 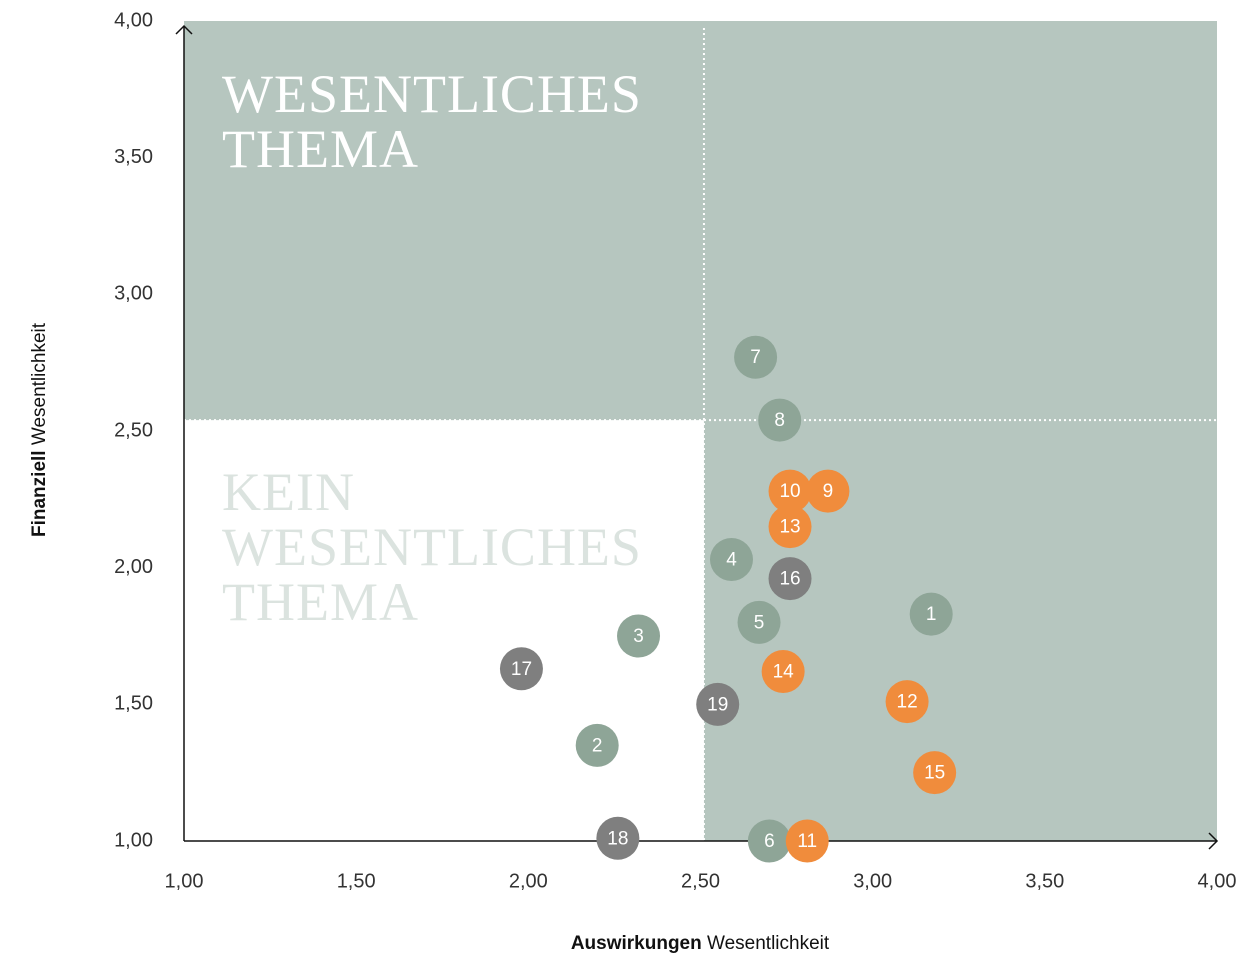 I want to click on y-tick-label: 4,00, so click(x=133, y=20).